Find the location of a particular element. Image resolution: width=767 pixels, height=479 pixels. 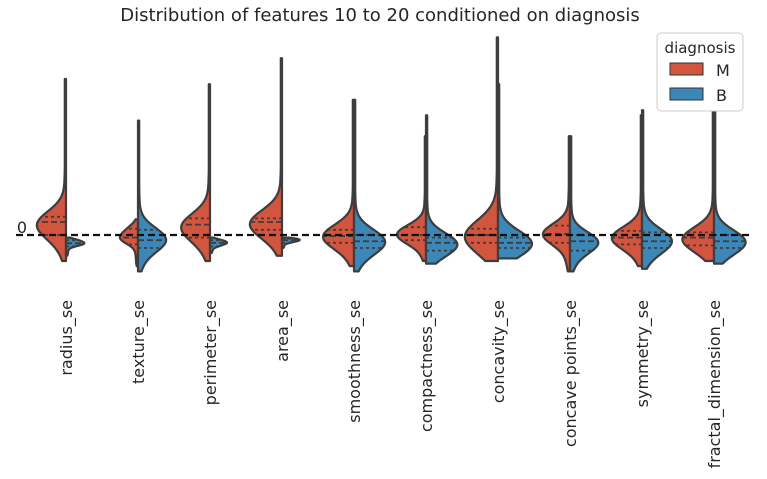

x-tick-label: concave points_se is located at coordinates (571, 373).